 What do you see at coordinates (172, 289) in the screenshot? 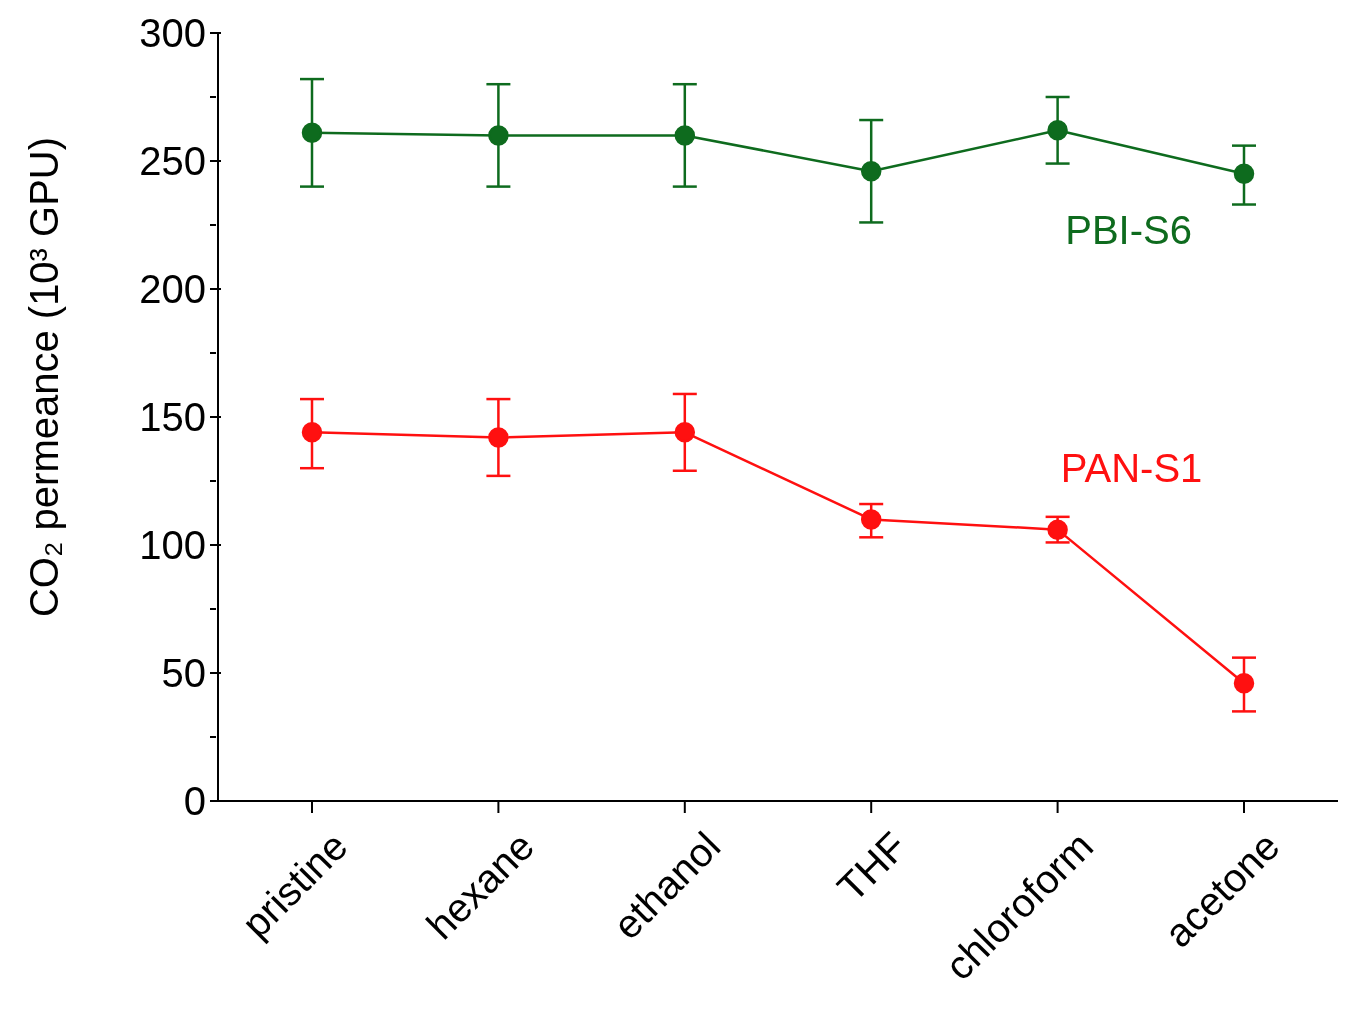
I see `y-tick-label: 200` at bounding box center [172, 289].